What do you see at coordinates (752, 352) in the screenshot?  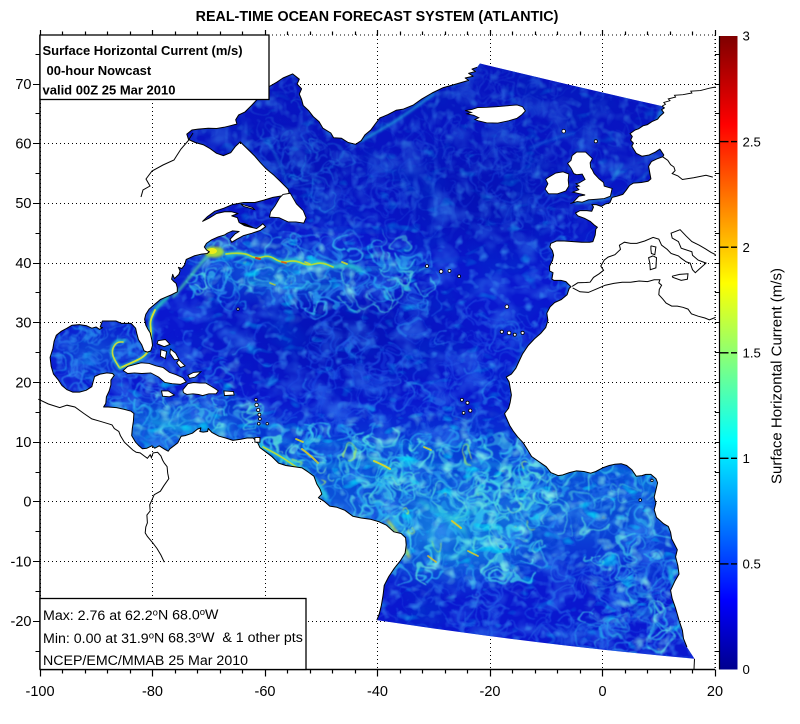 I see `svg-text: 1.5` at bounding box center [752, 352].